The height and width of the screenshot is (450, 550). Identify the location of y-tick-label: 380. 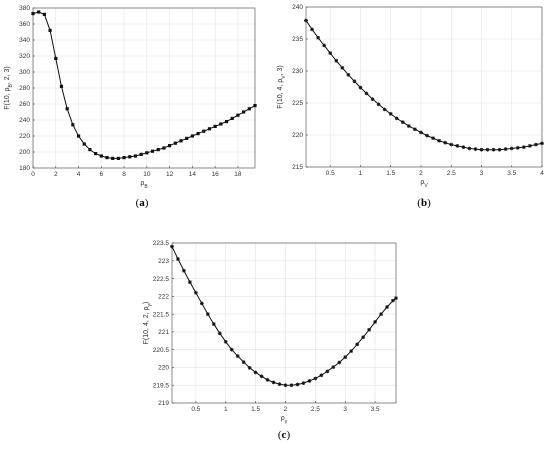
(24, 8).